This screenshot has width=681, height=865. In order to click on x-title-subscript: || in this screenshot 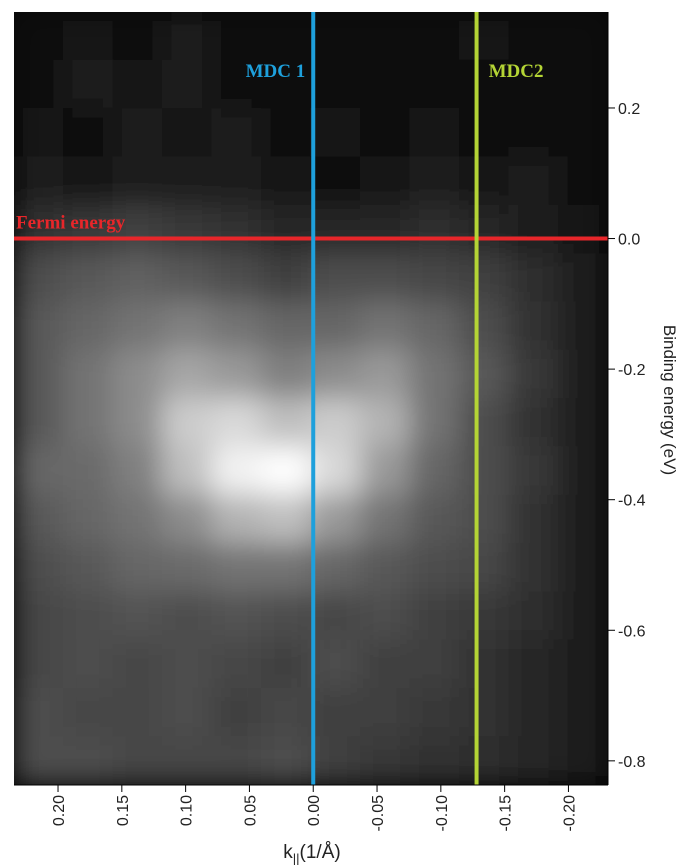, I will do `click(296, 858)`.